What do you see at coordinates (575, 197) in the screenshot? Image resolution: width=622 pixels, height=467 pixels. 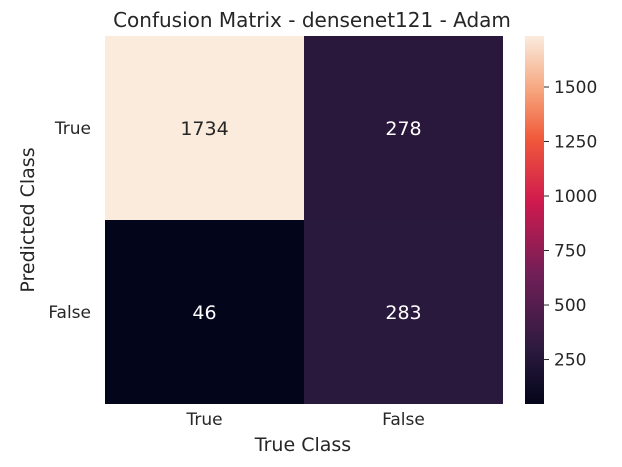 I see `colorbar-tick-label: 1000` at bounding box center [575, 197].